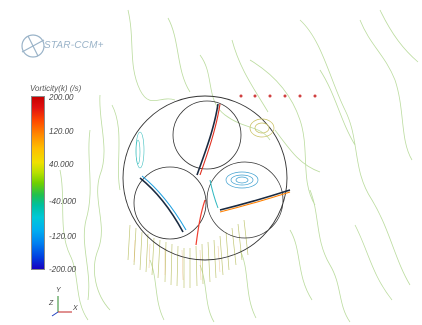 This screenshot has width=422, height=325. Describe the element at coordinates (207, 135) in the screenshot. I see `blade-circle-top` at that location.